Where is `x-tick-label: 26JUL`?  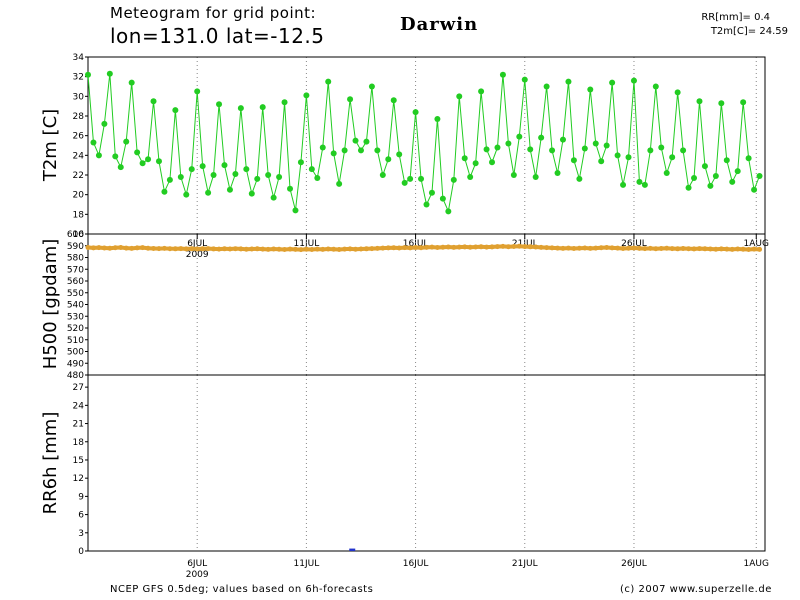
x-tick-label: 26JUL is located at coordinates (634, 244).